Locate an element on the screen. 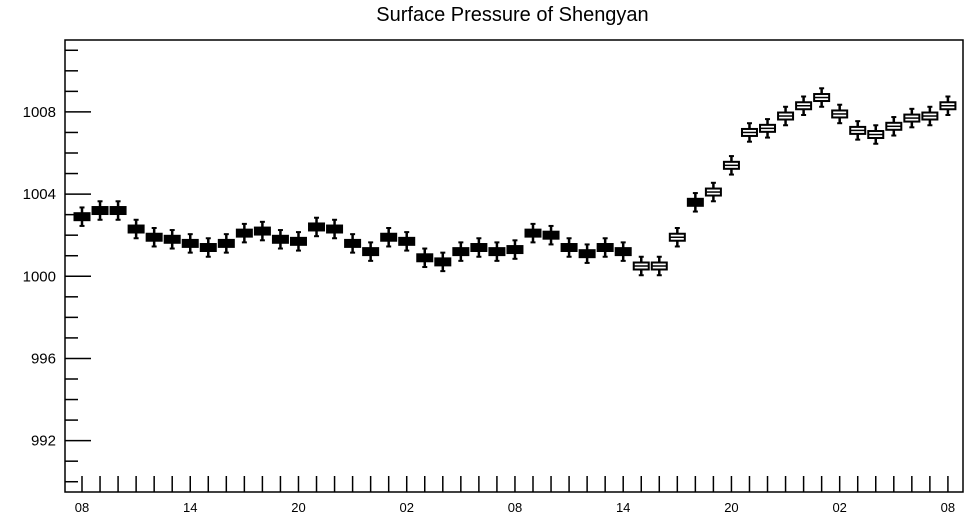  chart-title: Surface Pressure of Shengyan is located at coordinates (512, 15).